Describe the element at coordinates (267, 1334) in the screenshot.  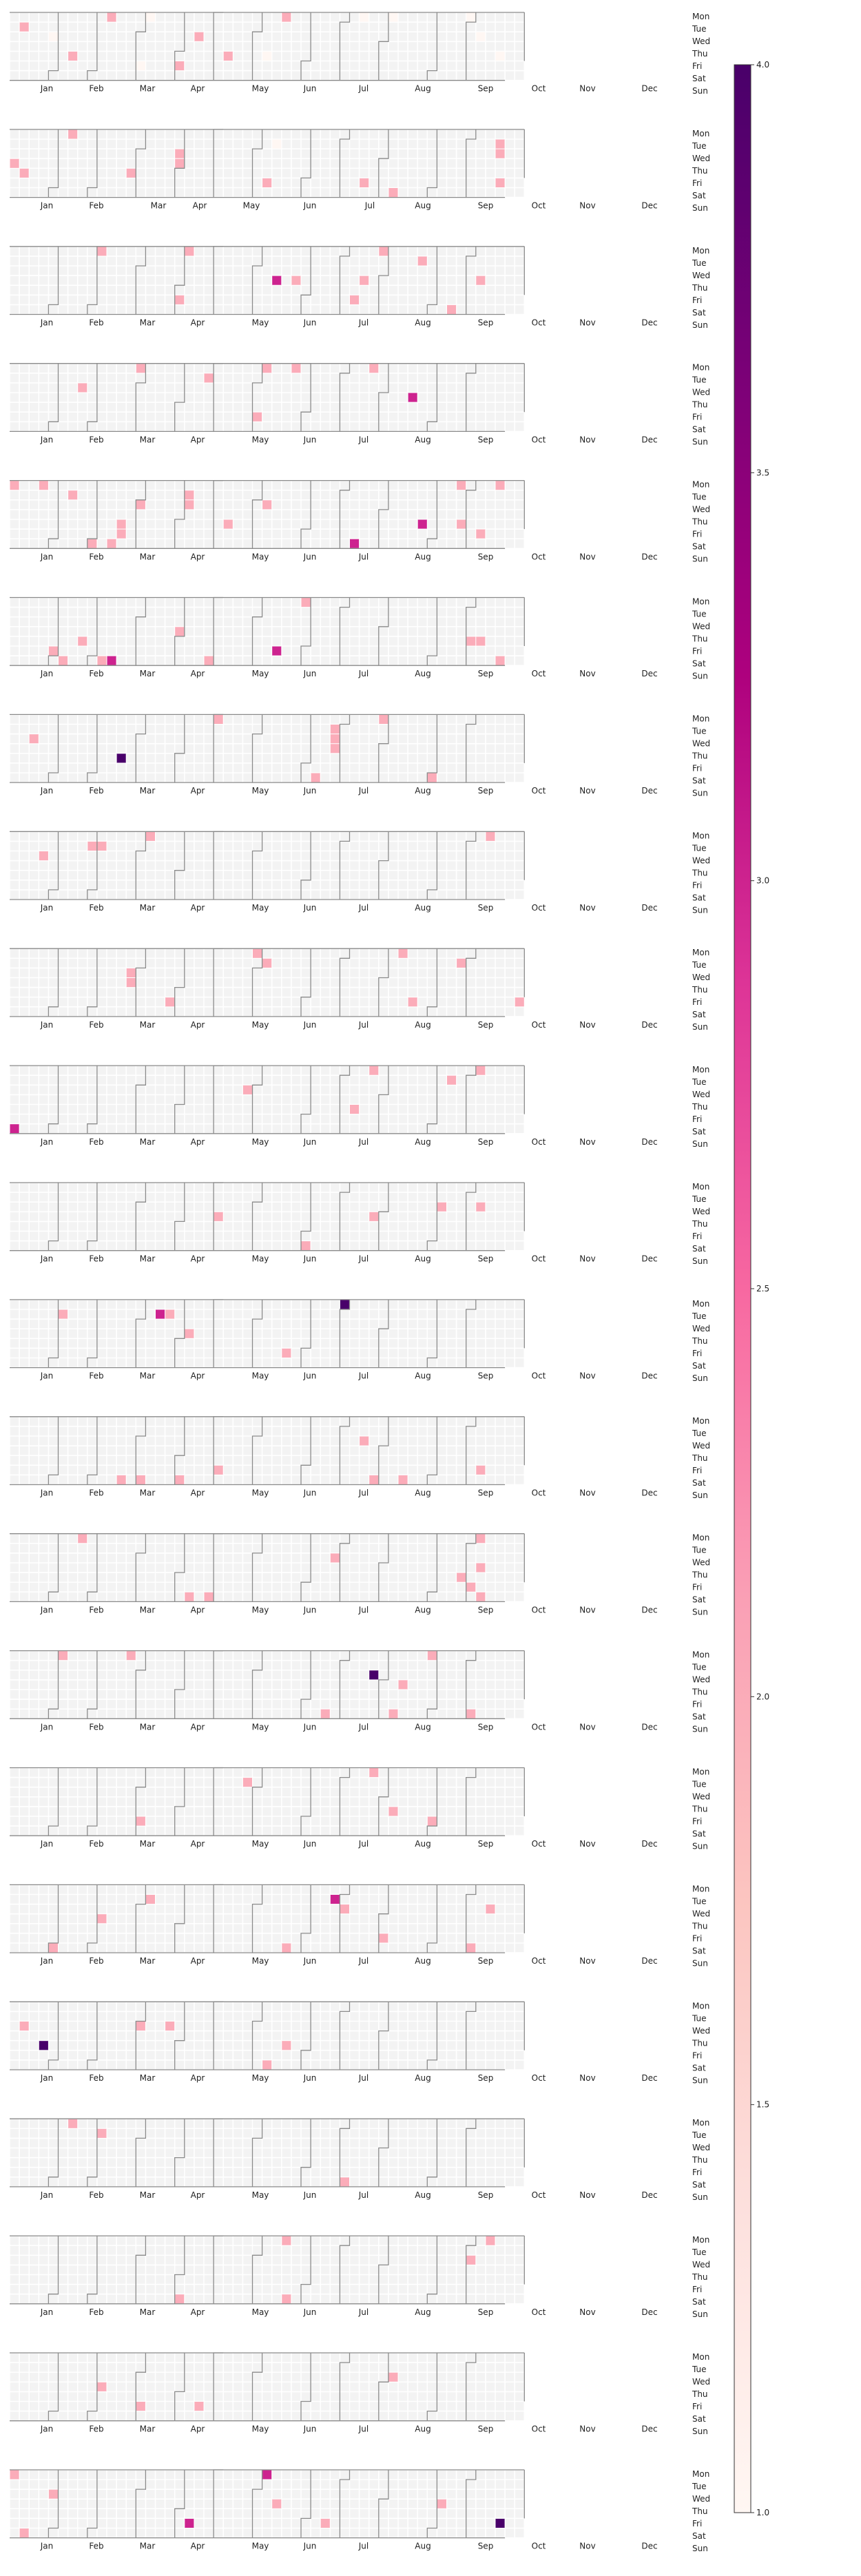
I see `panel-outline` at that location.